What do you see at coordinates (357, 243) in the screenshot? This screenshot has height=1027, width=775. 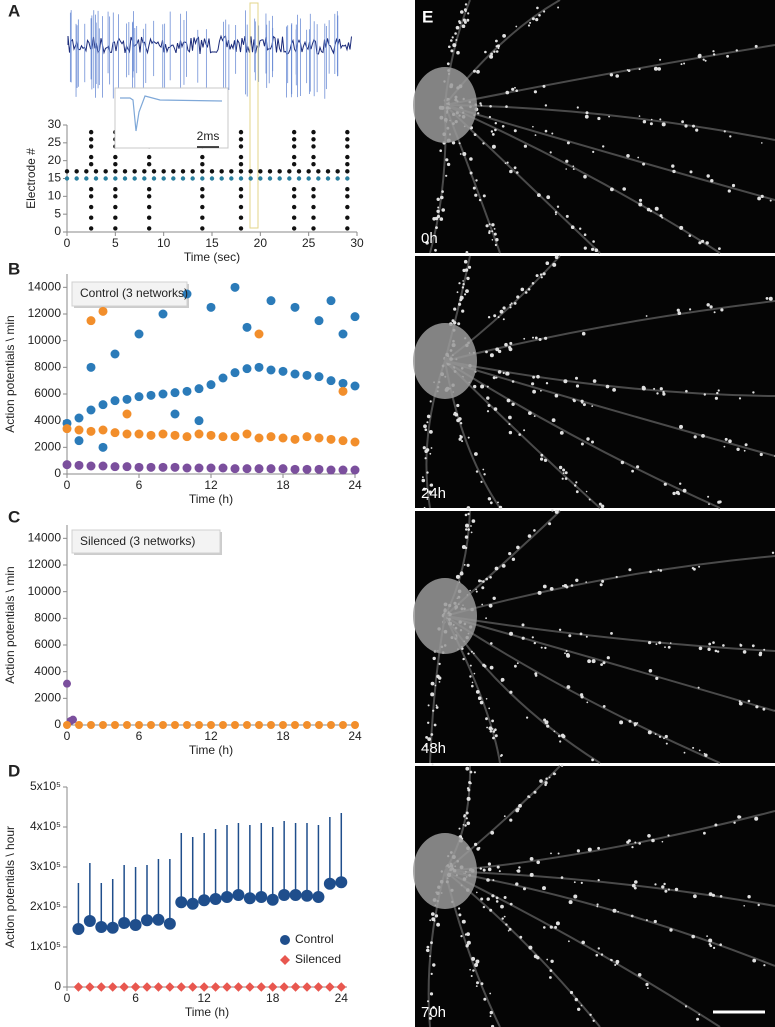 I see `x-tick-label: 30` at bounding box center [357, 243].